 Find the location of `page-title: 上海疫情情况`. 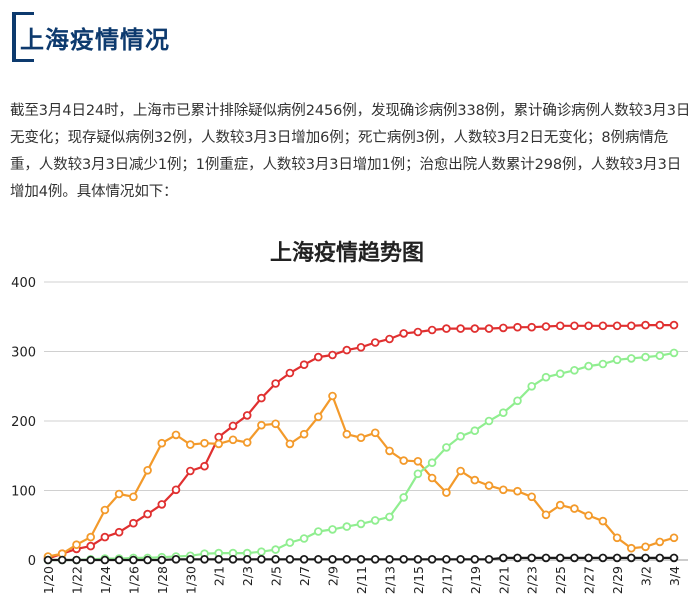

page-title: 上海疫情情况 is located at coordinates (95, 40).